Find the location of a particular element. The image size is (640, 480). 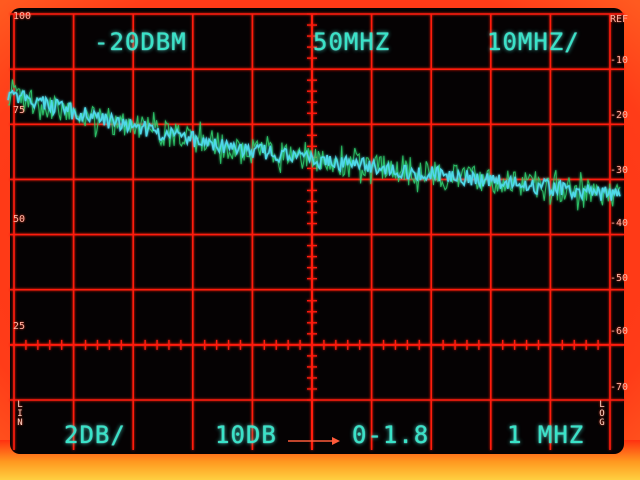

left-scale-50: 50 is located at coordinates (19, 219).